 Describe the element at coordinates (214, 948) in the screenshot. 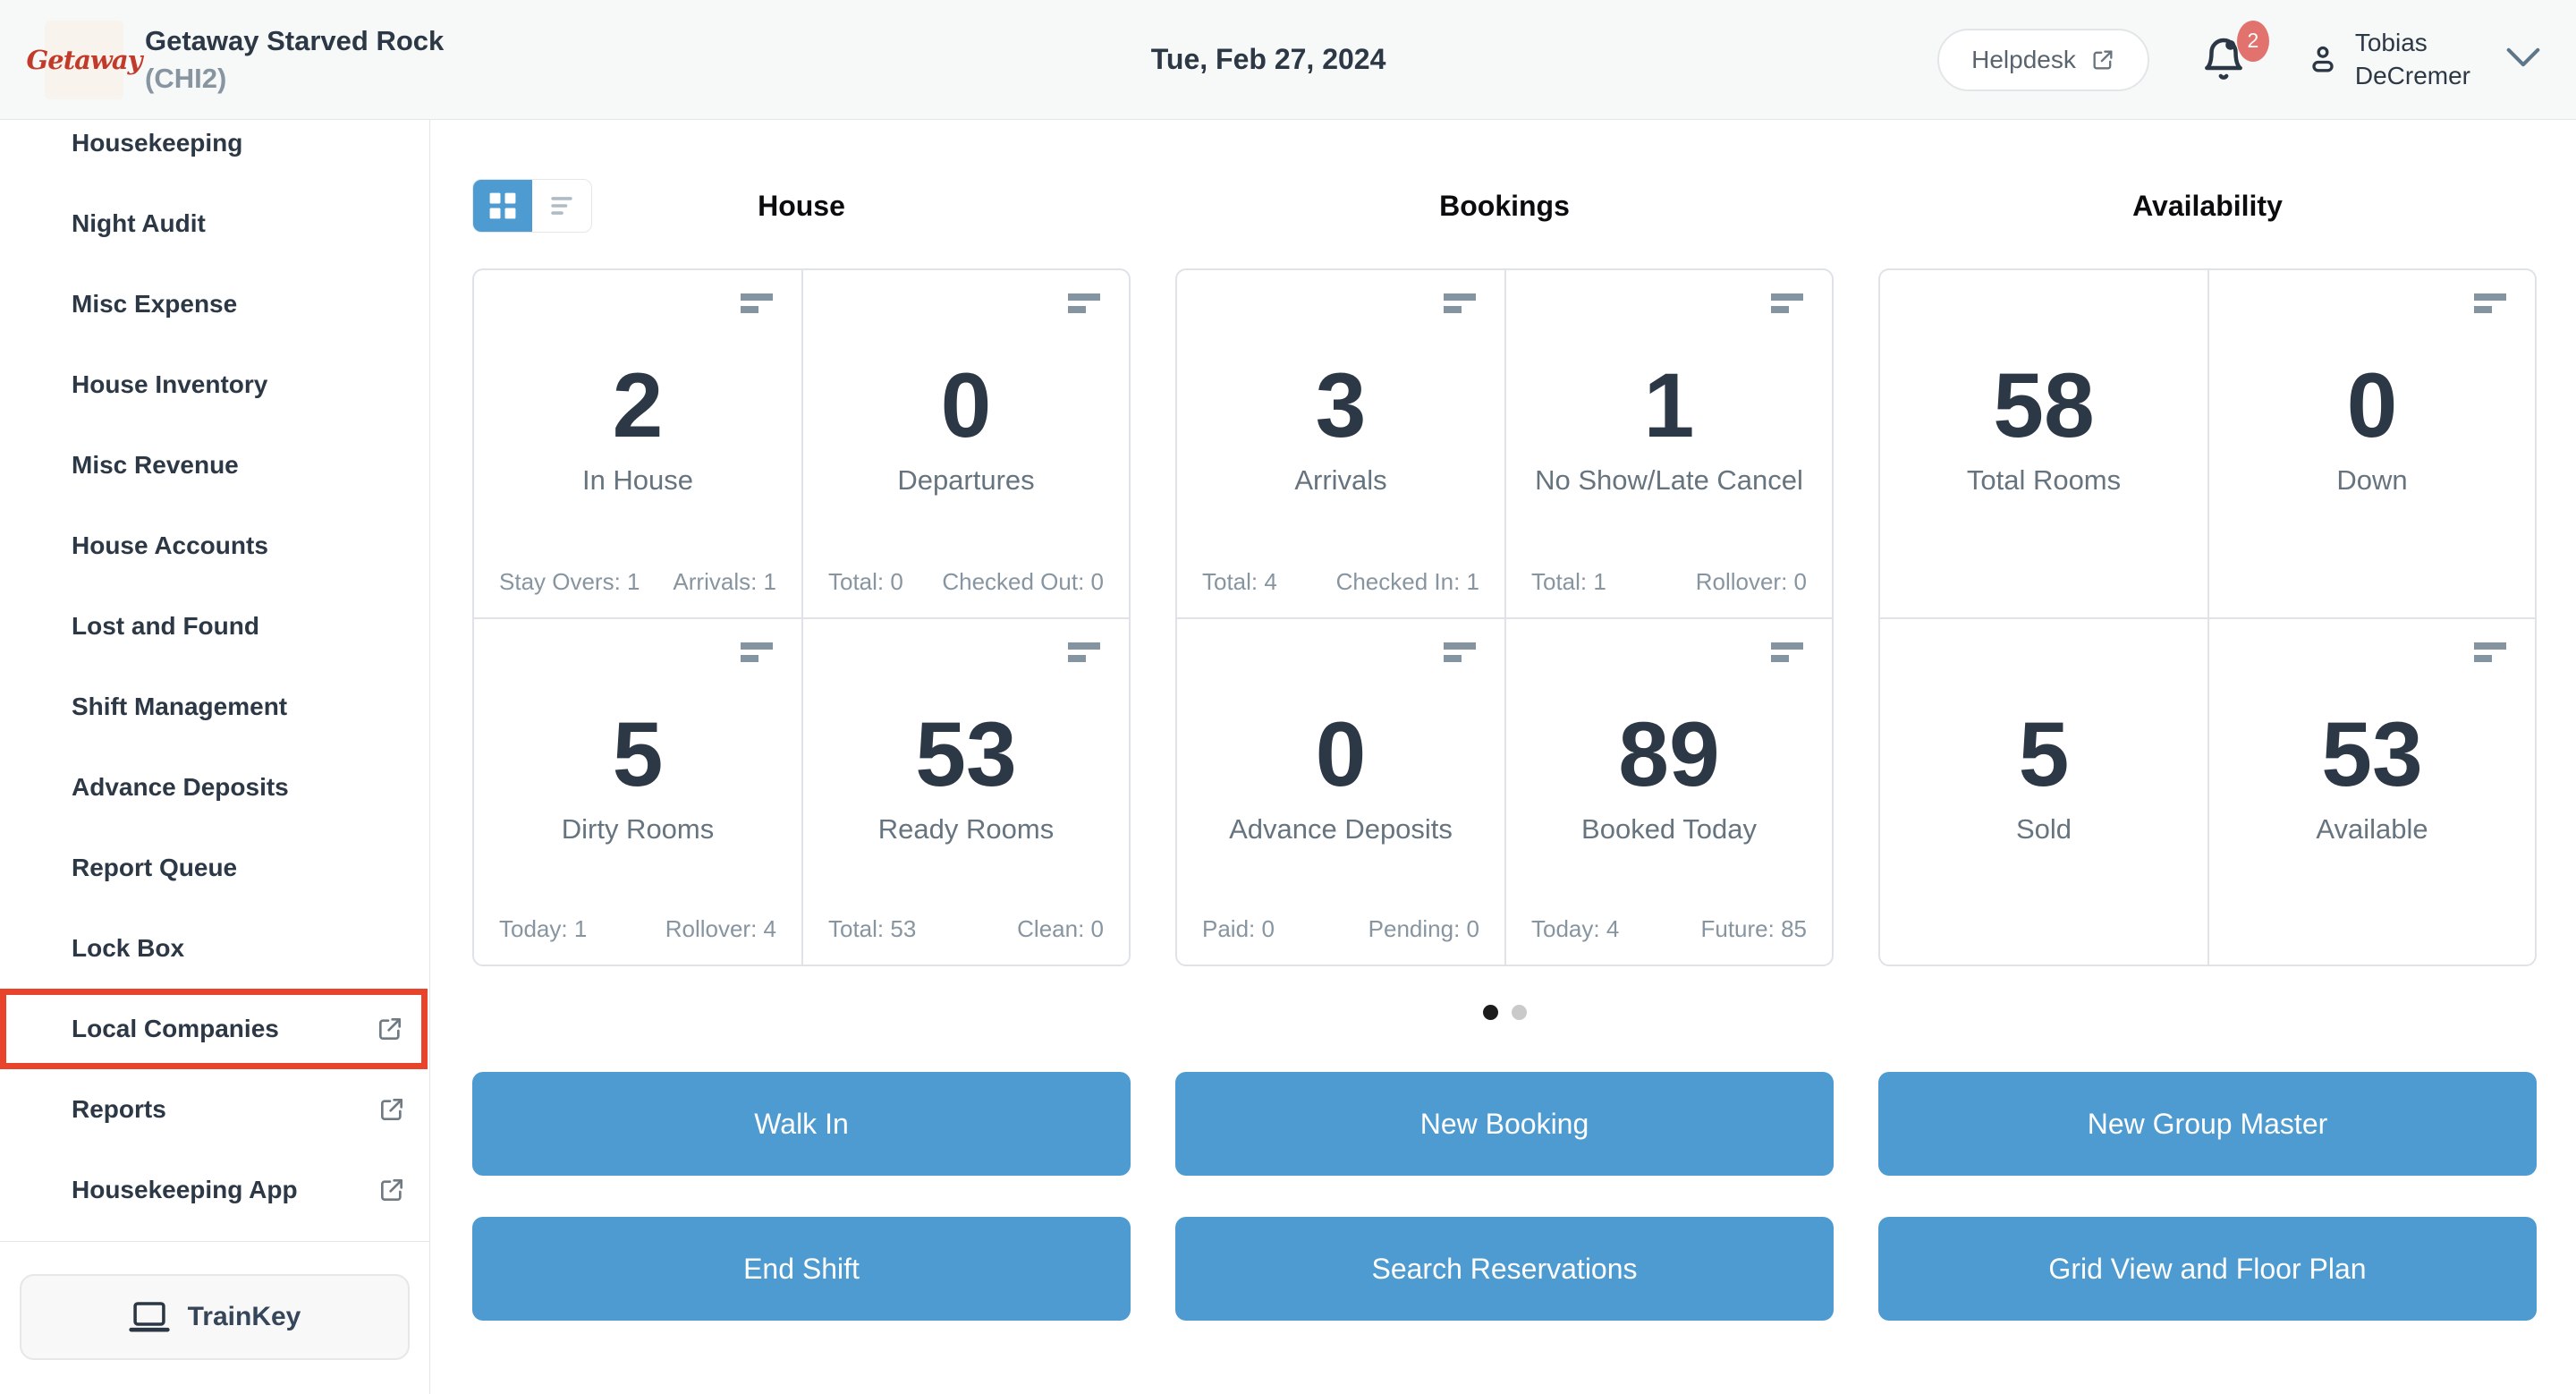

I see `sidebar-item-lock-box: Lock Box` at that location.